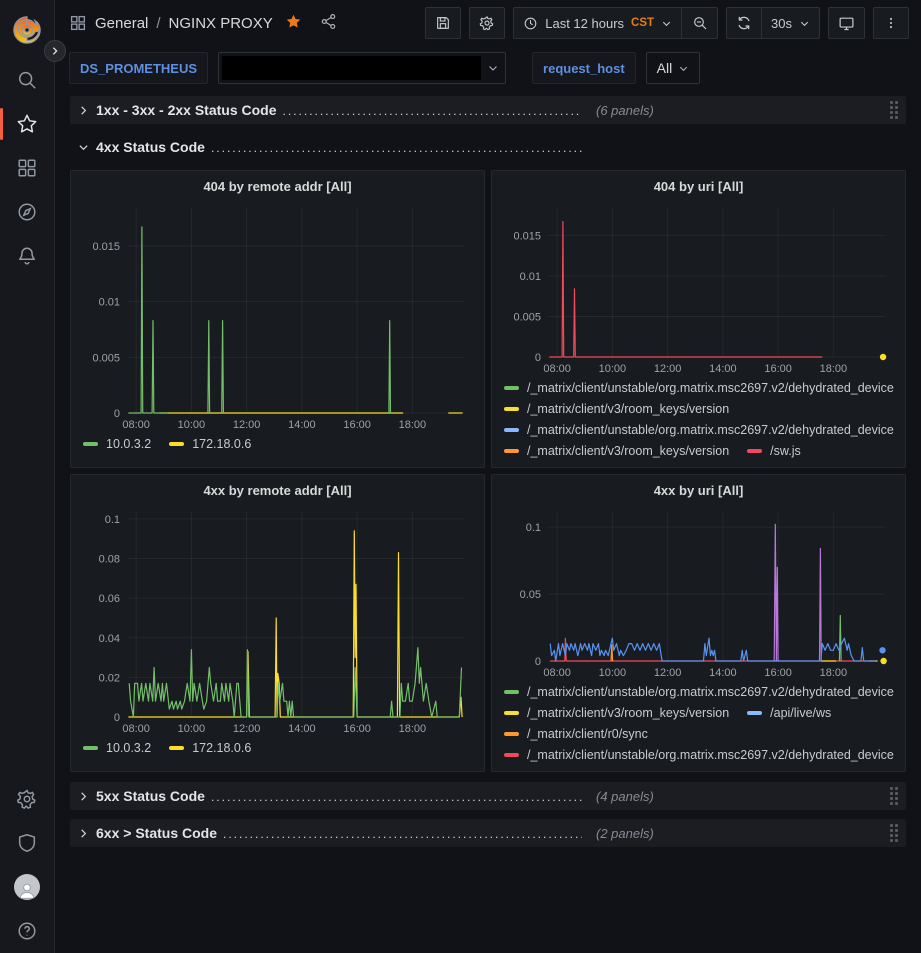  I want to click on row-title: 4xx Status Code, so click(150, 147).